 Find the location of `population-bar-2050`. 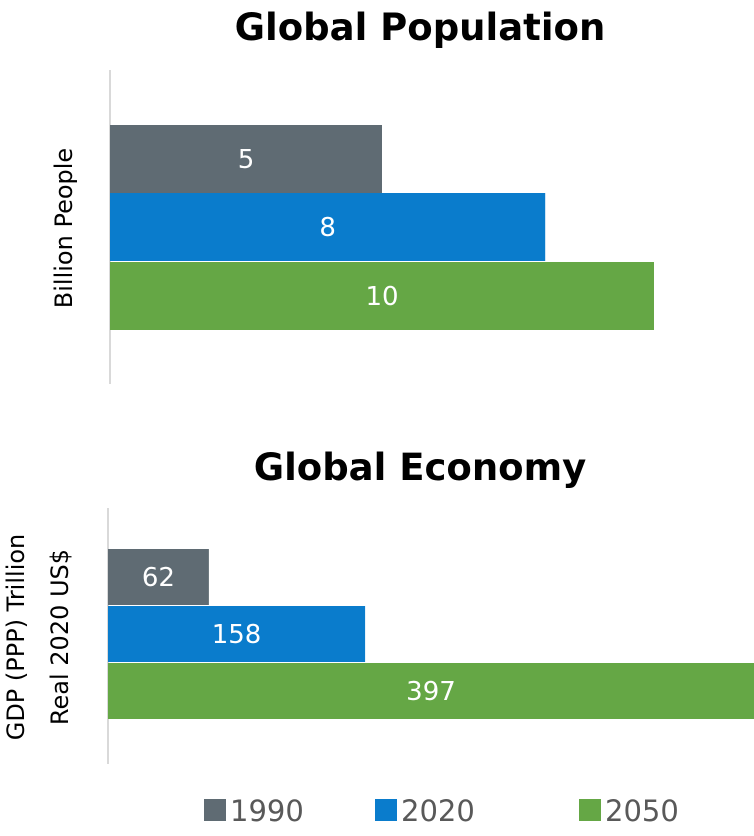

population-bar-2050 is located at coordinates (382, 296).